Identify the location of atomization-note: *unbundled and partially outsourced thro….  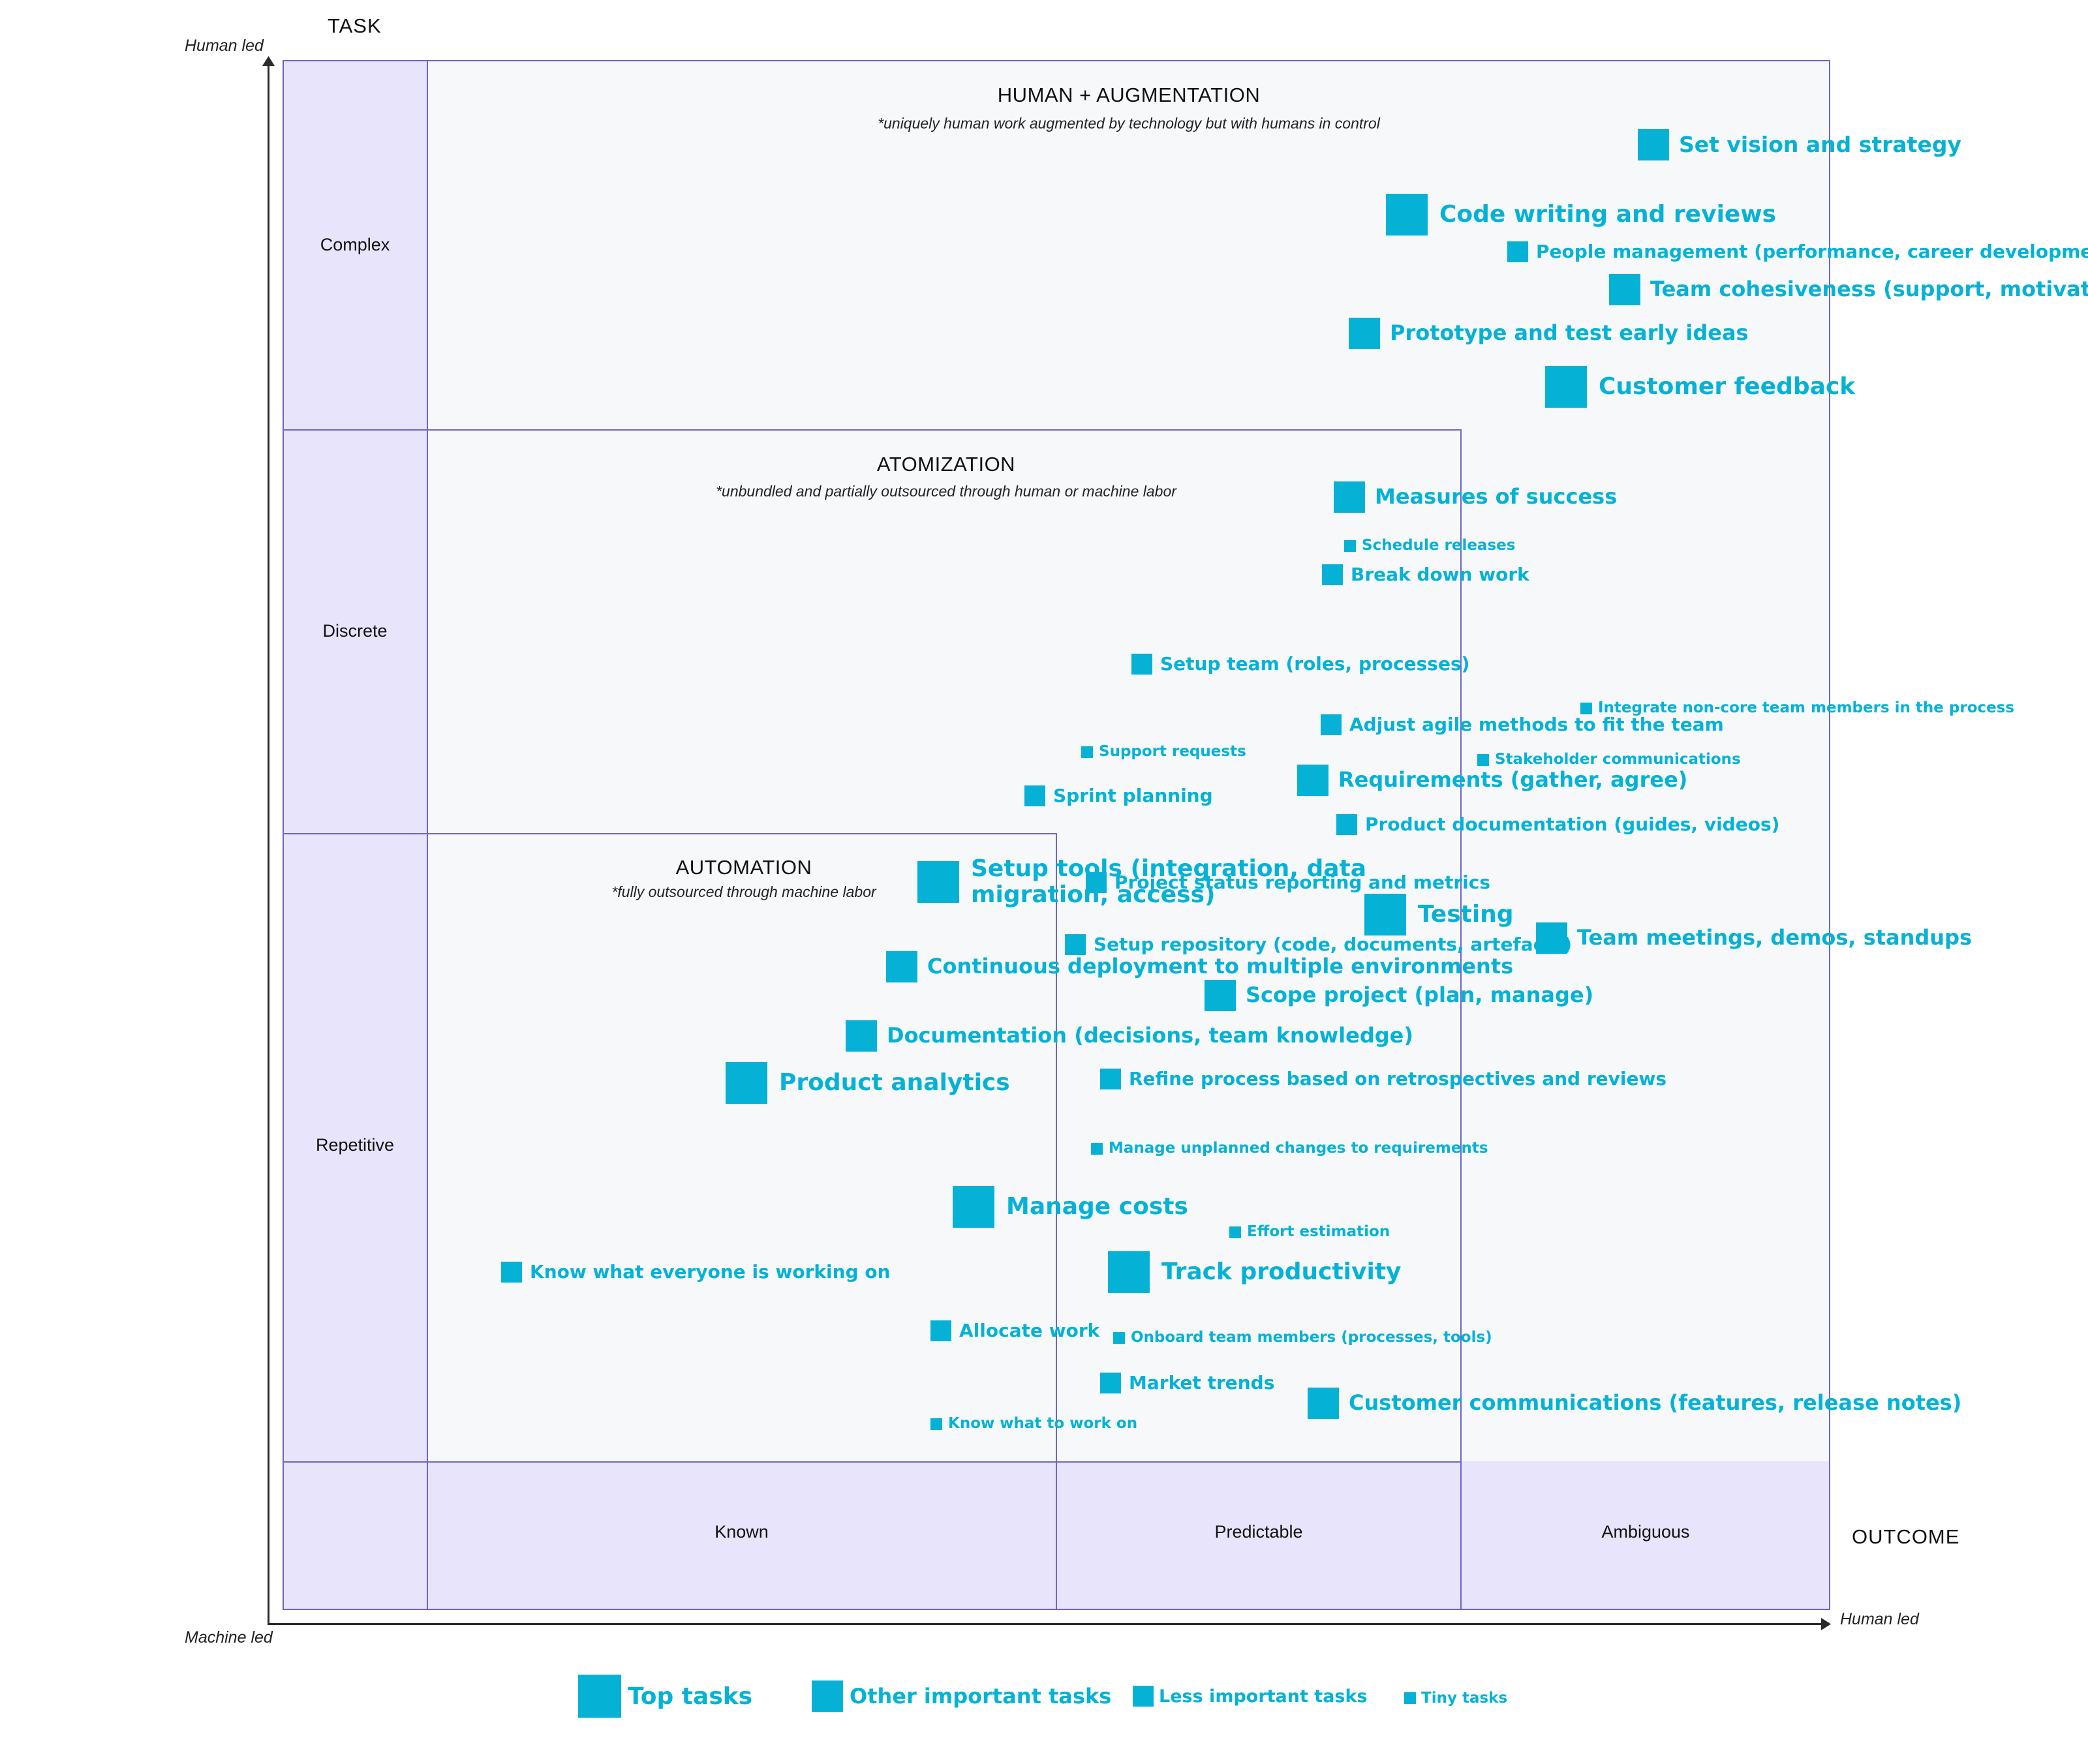
(946, 491).